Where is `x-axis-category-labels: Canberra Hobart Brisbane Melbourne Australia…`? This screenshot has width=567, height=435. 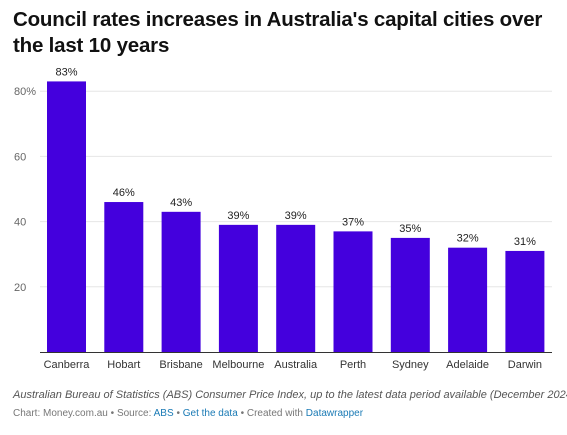
x-axis-category-labels: Canberra Hobart Brisbane Melbourne Australia… is located at coordinates (293, 365).